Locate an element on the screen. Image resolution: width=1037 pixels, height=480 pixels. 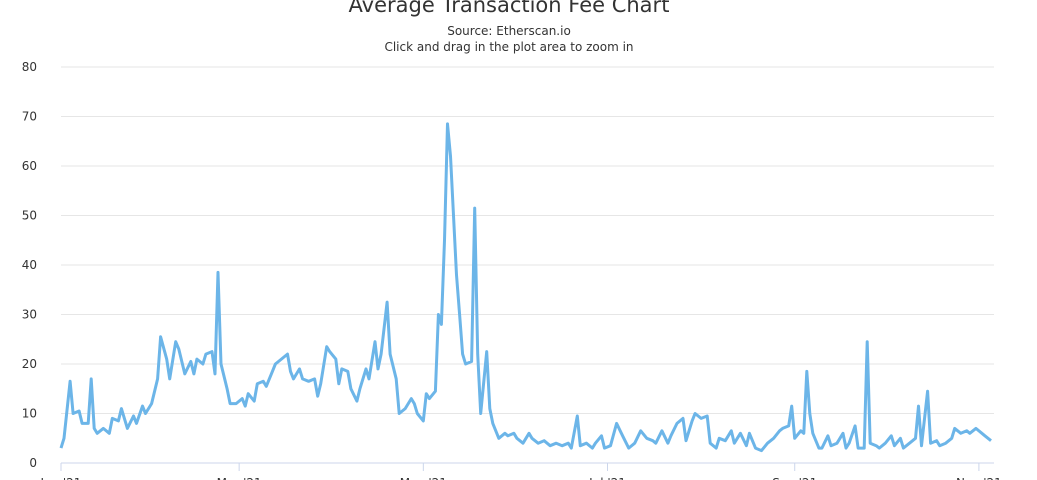
x-tick-label: Sep '21 is located at coordinates (794, 478).